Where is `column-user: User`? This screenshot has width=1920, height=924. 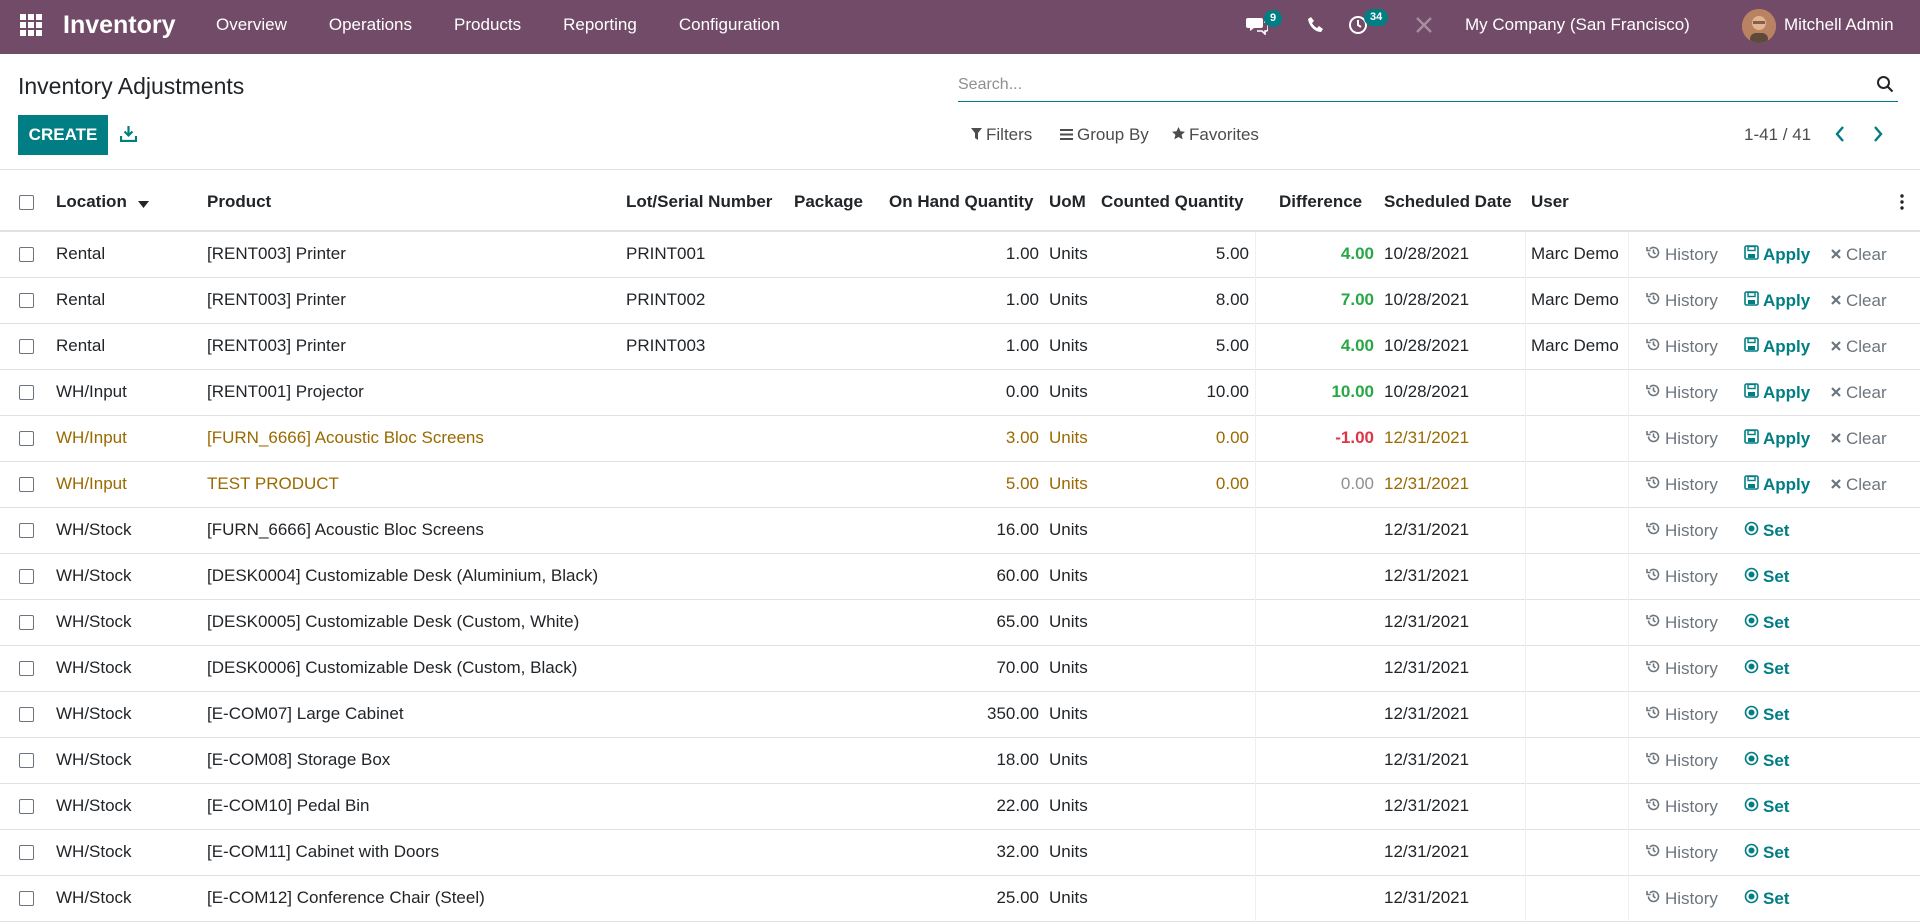 column-user: User is located at coordinates (1550, 201).